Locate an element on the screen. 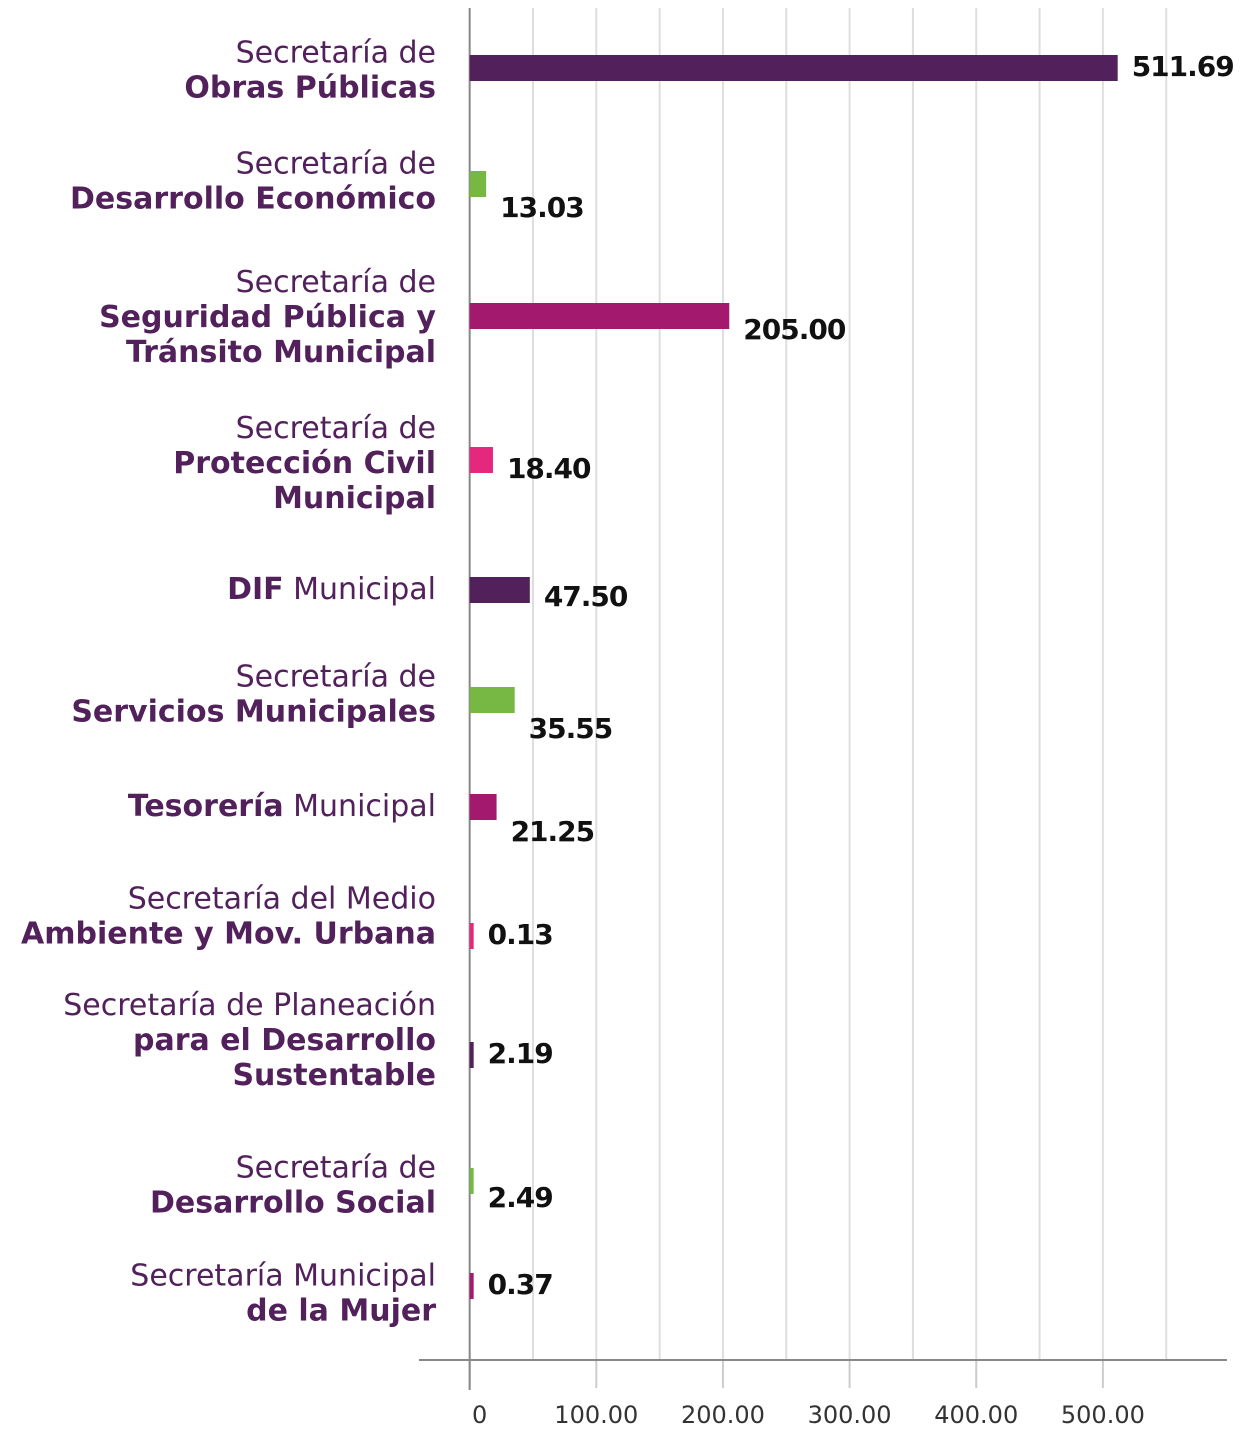 This screenshot has width=1254, height=1429. category-label: Tesorería Municipal is located at coordinates (282, 806).